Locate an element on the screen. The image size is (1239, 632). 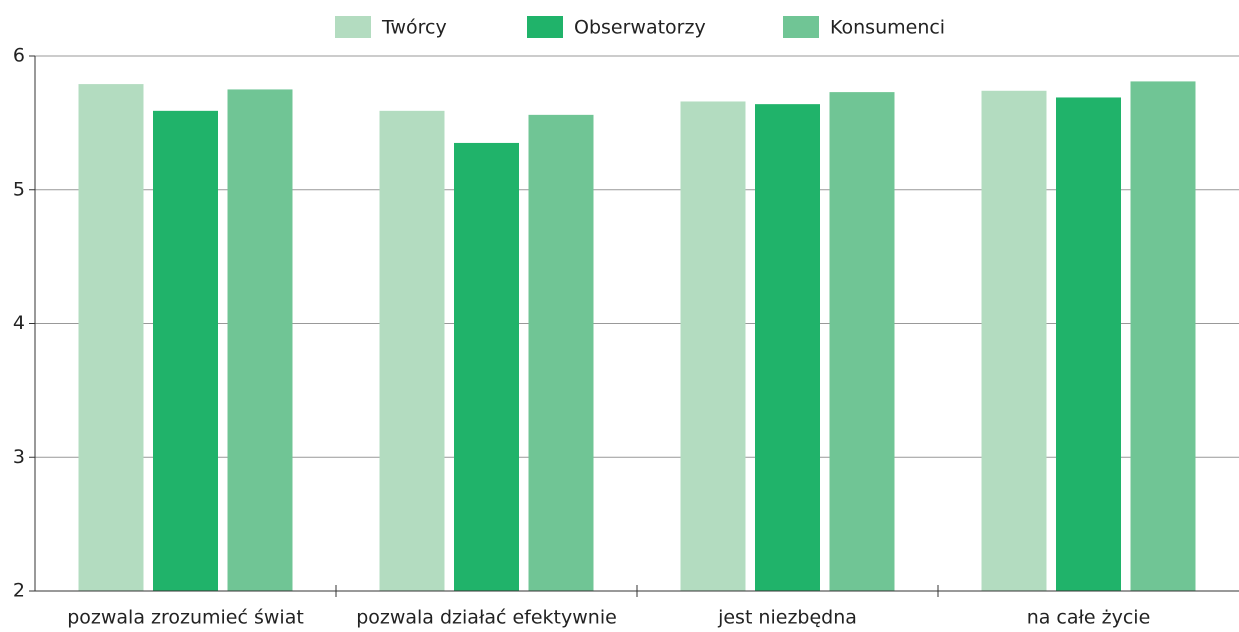
x-tick-label: pozwala zrozumieć świat is located at coordinates (185, 618).